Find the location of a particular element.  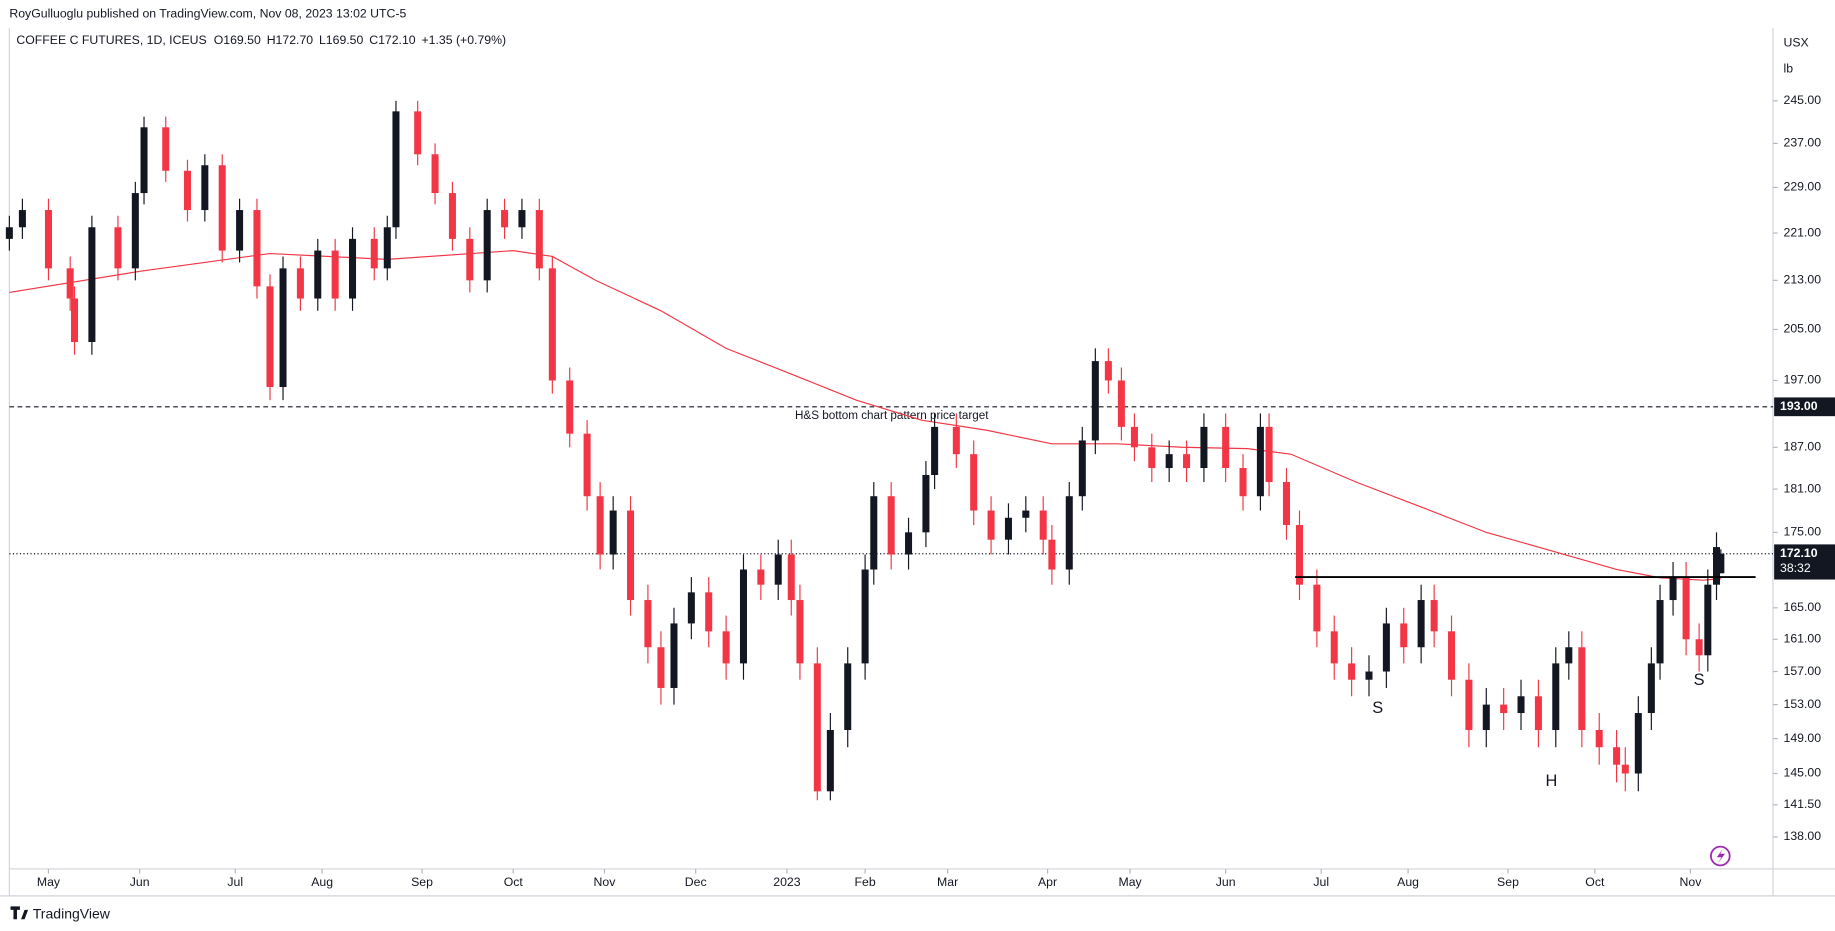

y-tick-label: 245.00 is located at coordinates (1803, 100).